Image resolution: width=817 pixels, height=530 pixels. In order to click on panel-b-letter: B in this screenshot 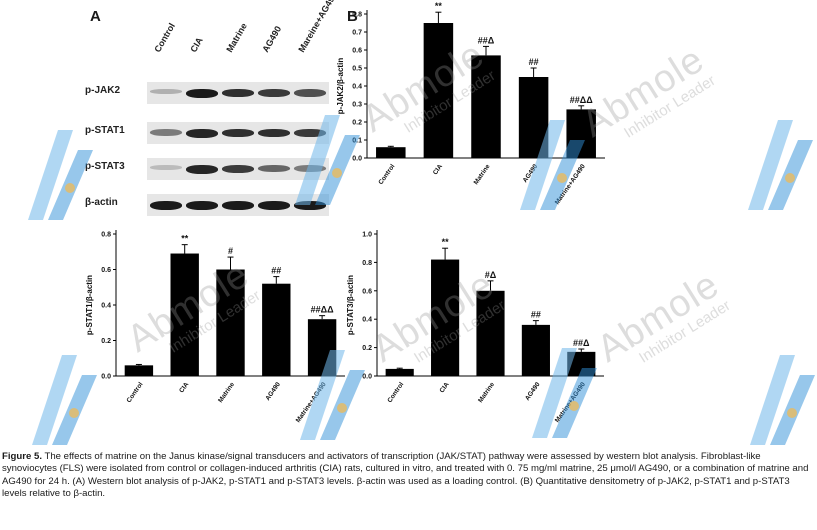, I will do `click(352, 16)`.